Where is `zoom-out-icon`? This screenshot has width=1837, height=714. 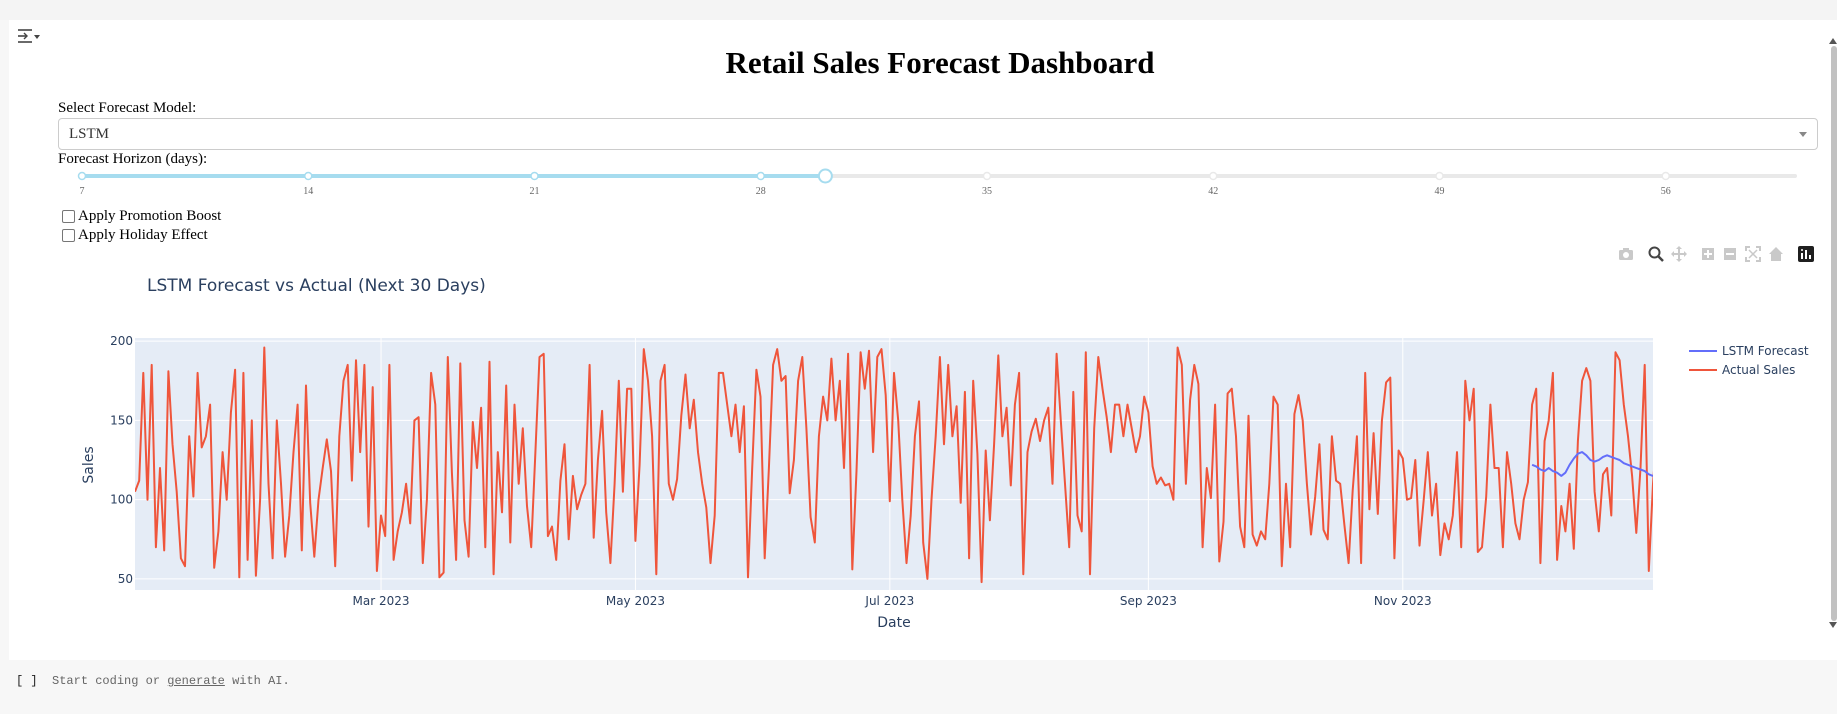
zoom-out-icon is located at coordinates (1730, 254).